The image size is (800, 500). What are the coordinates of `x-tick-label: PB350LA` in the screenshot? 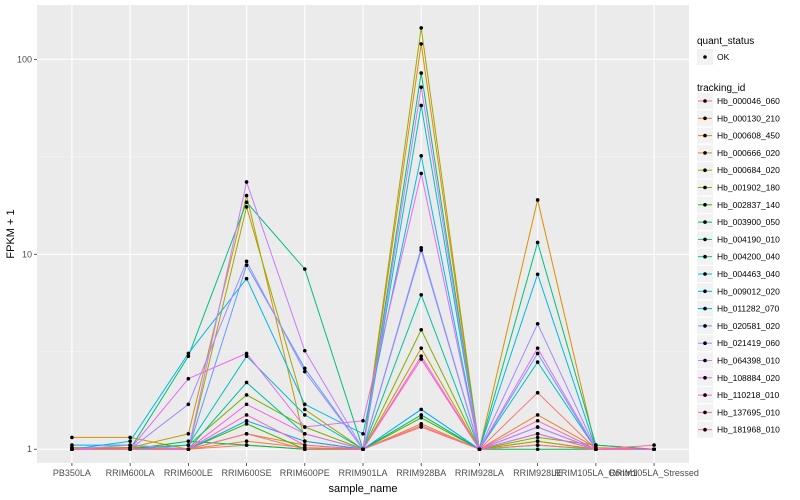 It's located at (72, 473).